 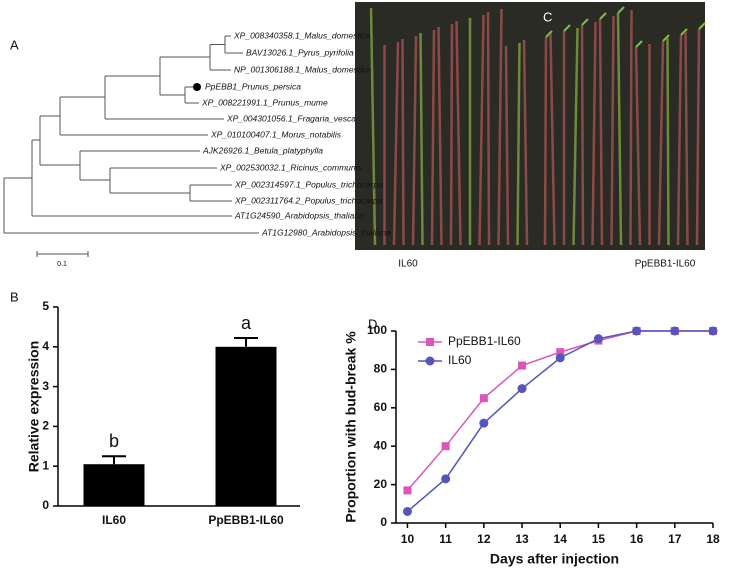 What do you see at coordinates (246, 323) in the screenshot?
I see `annotation: a` at bounding box center [246, 323].